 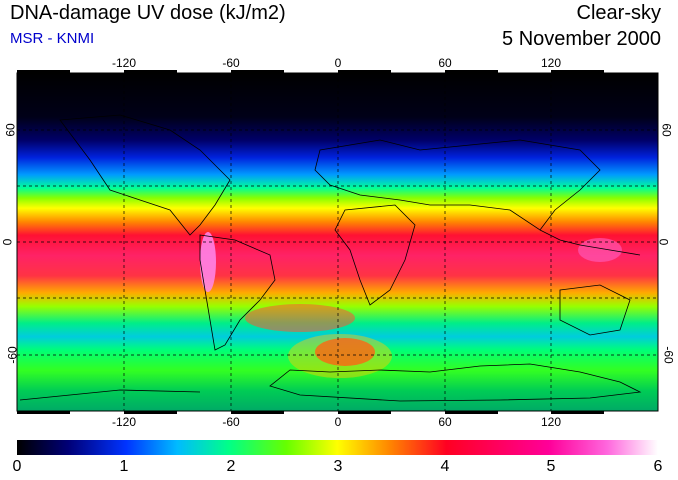 What do you see at coordinates (618, 13) in the screenshot?
I see `sky-condition: Clear-sky` at bounding box center [618, 13].